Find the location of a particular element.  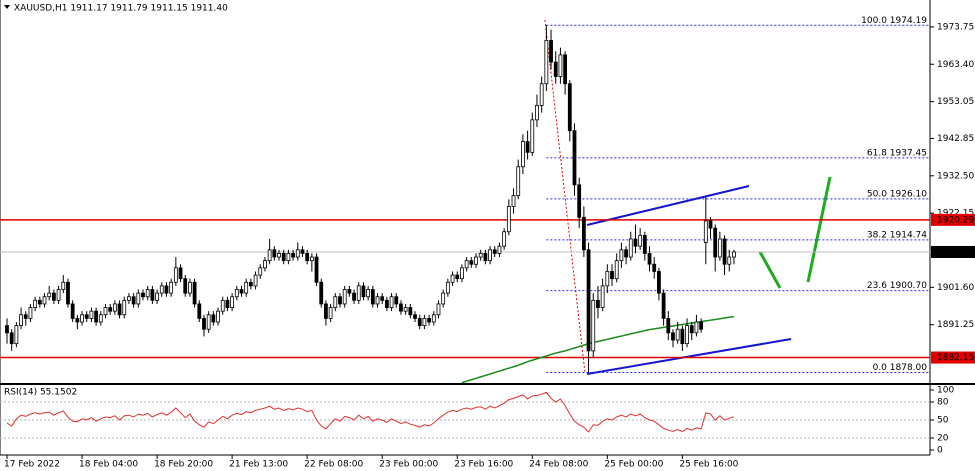

x-tick-label: 23 Feb 16:00 is located at coordinates (483, 465).